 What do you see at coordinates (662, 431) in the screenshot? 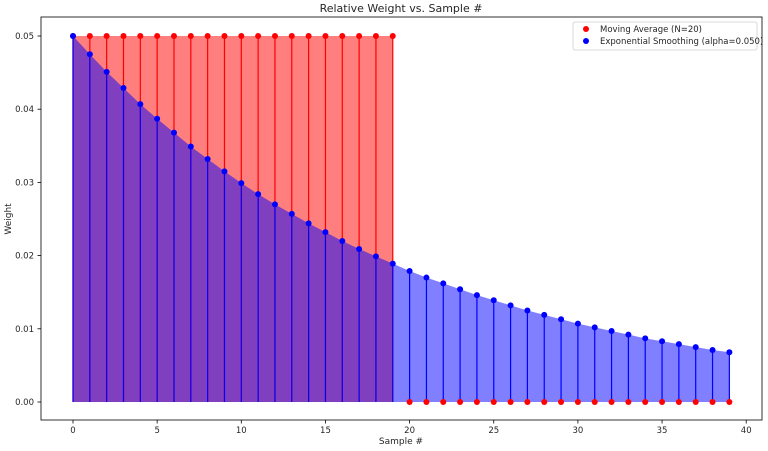
I see `x-tick-label: 35` at bounding box center [662, 431].